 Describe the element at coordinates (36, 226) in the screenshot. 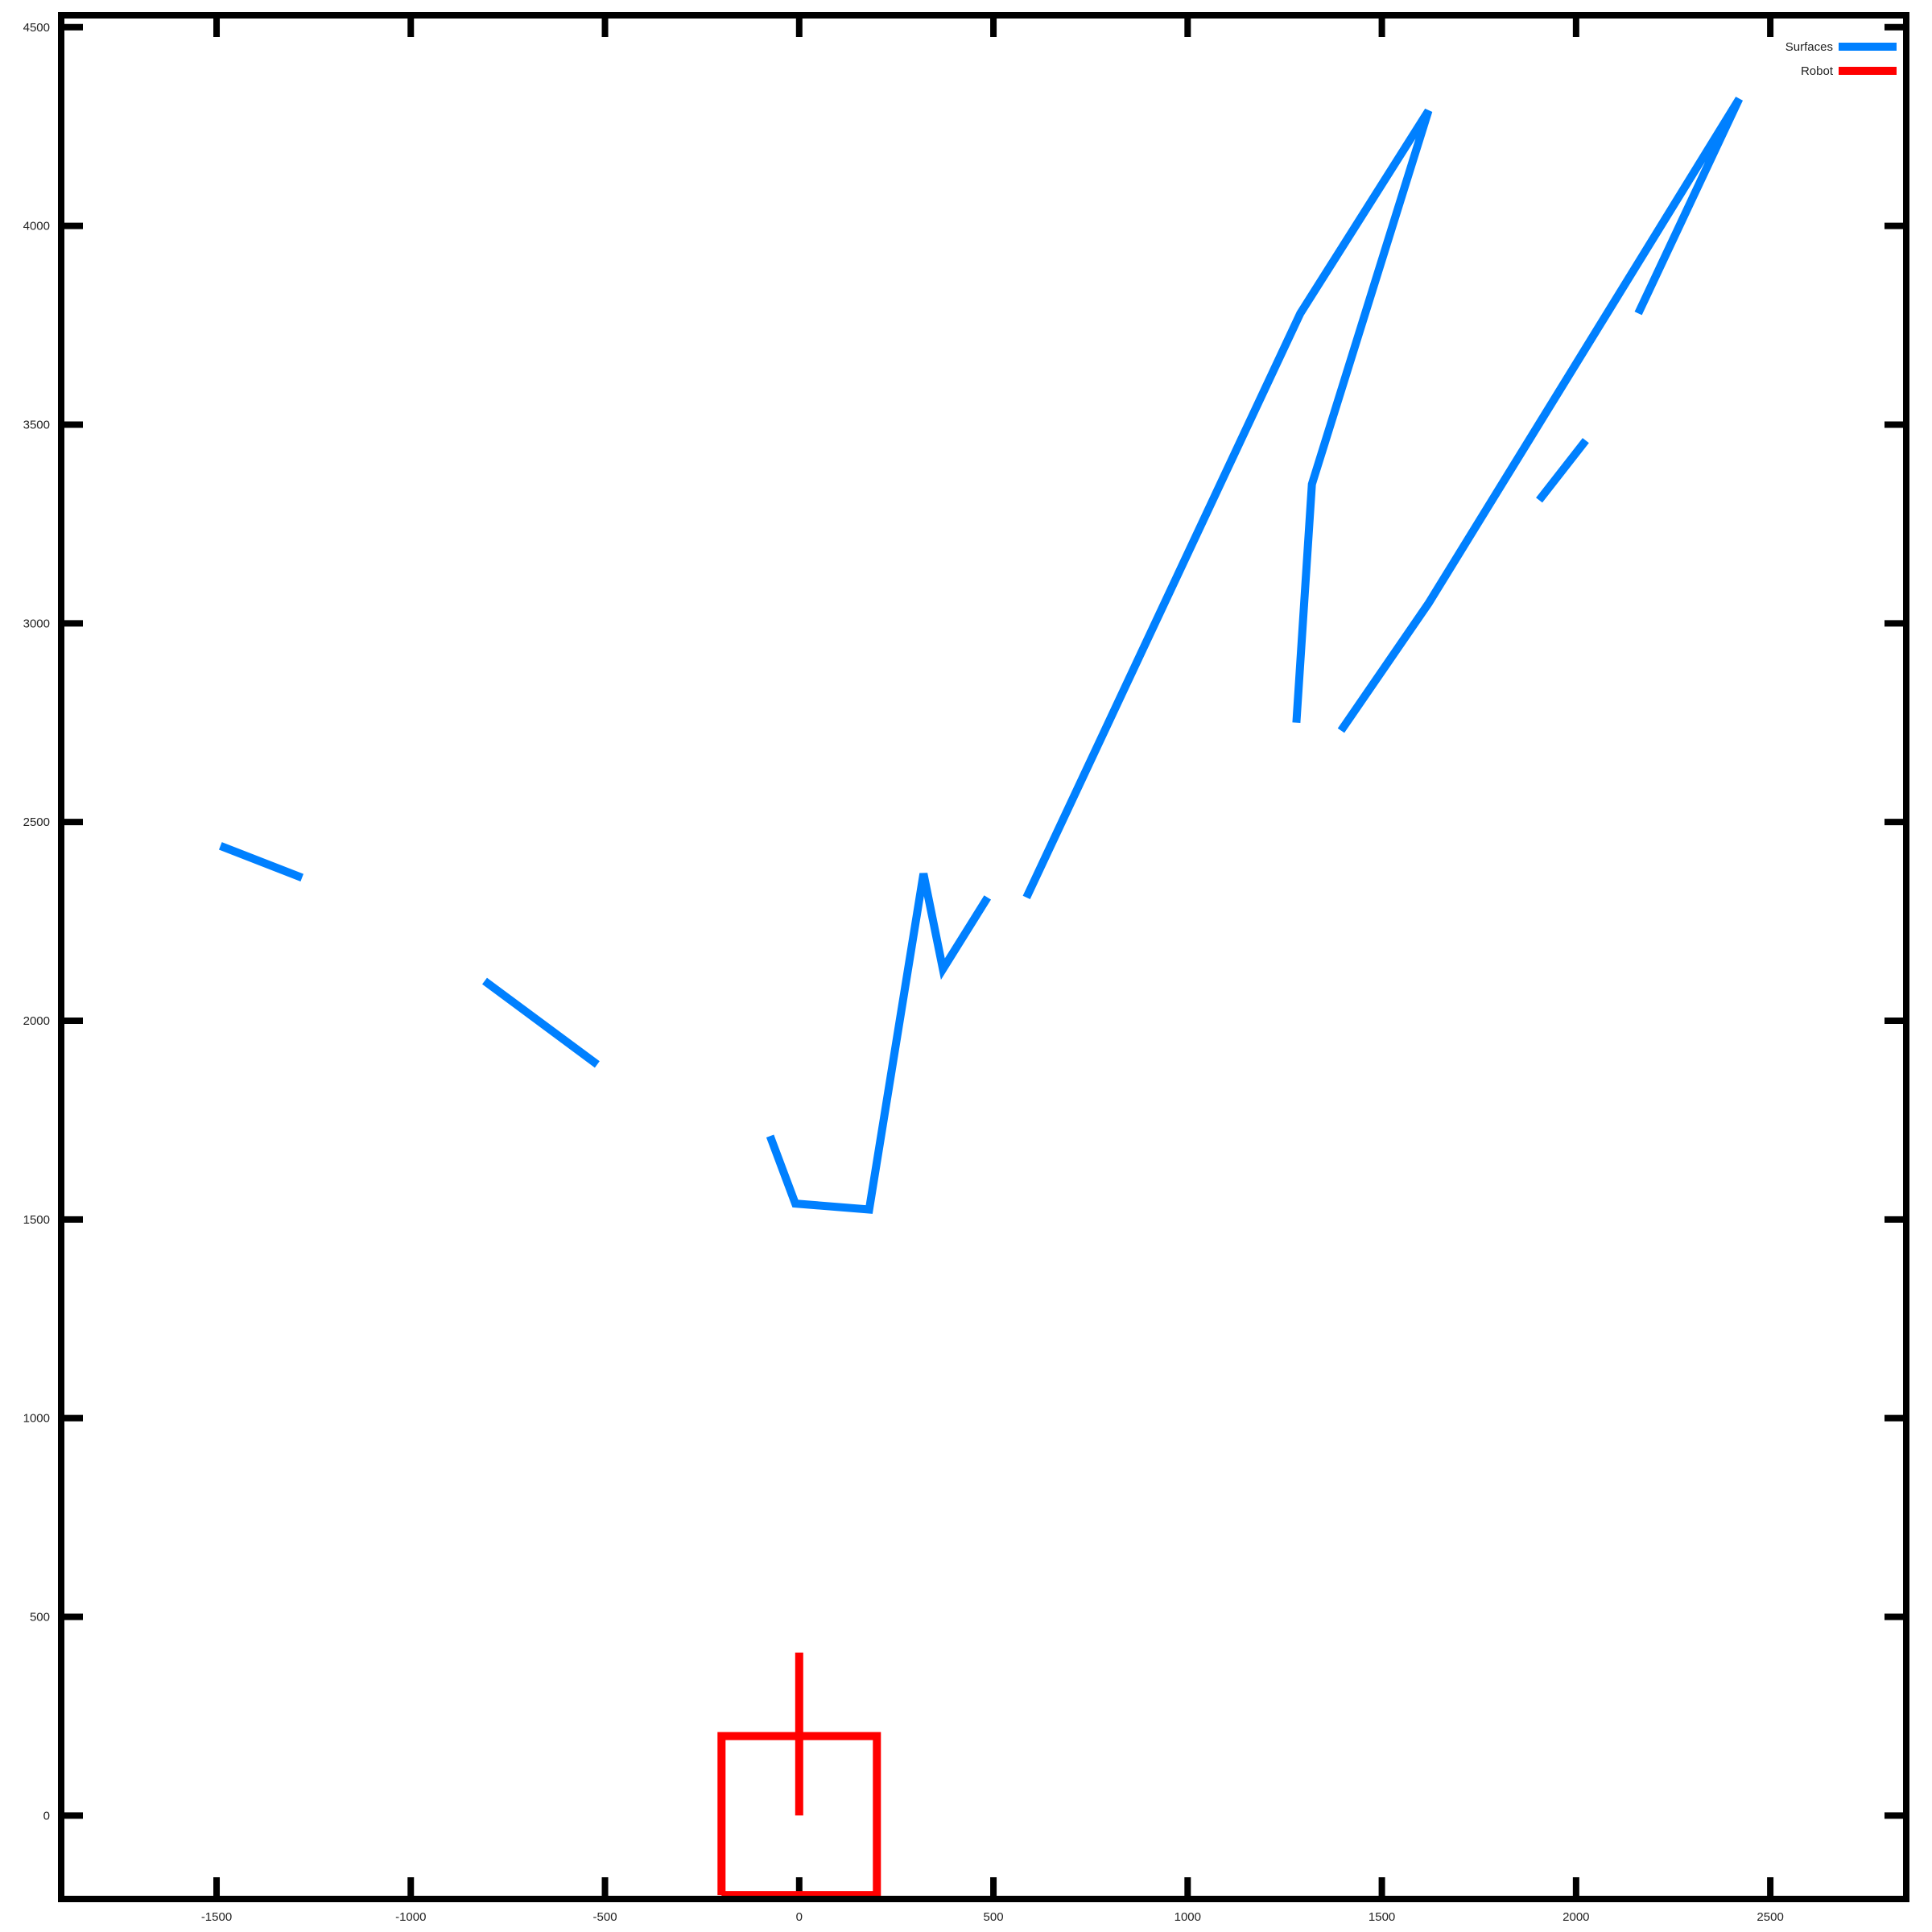

I see `y-tick-label: 4000` at that location.